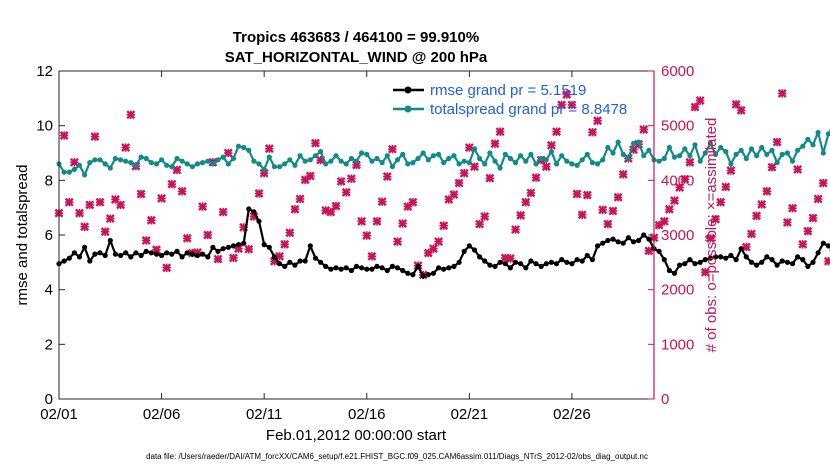 The height and width of the screenshot is (470, 830). Describe the element at coordinates (367, 414) in the screenshot. I see `x-tick-label: 02/16` at that location.